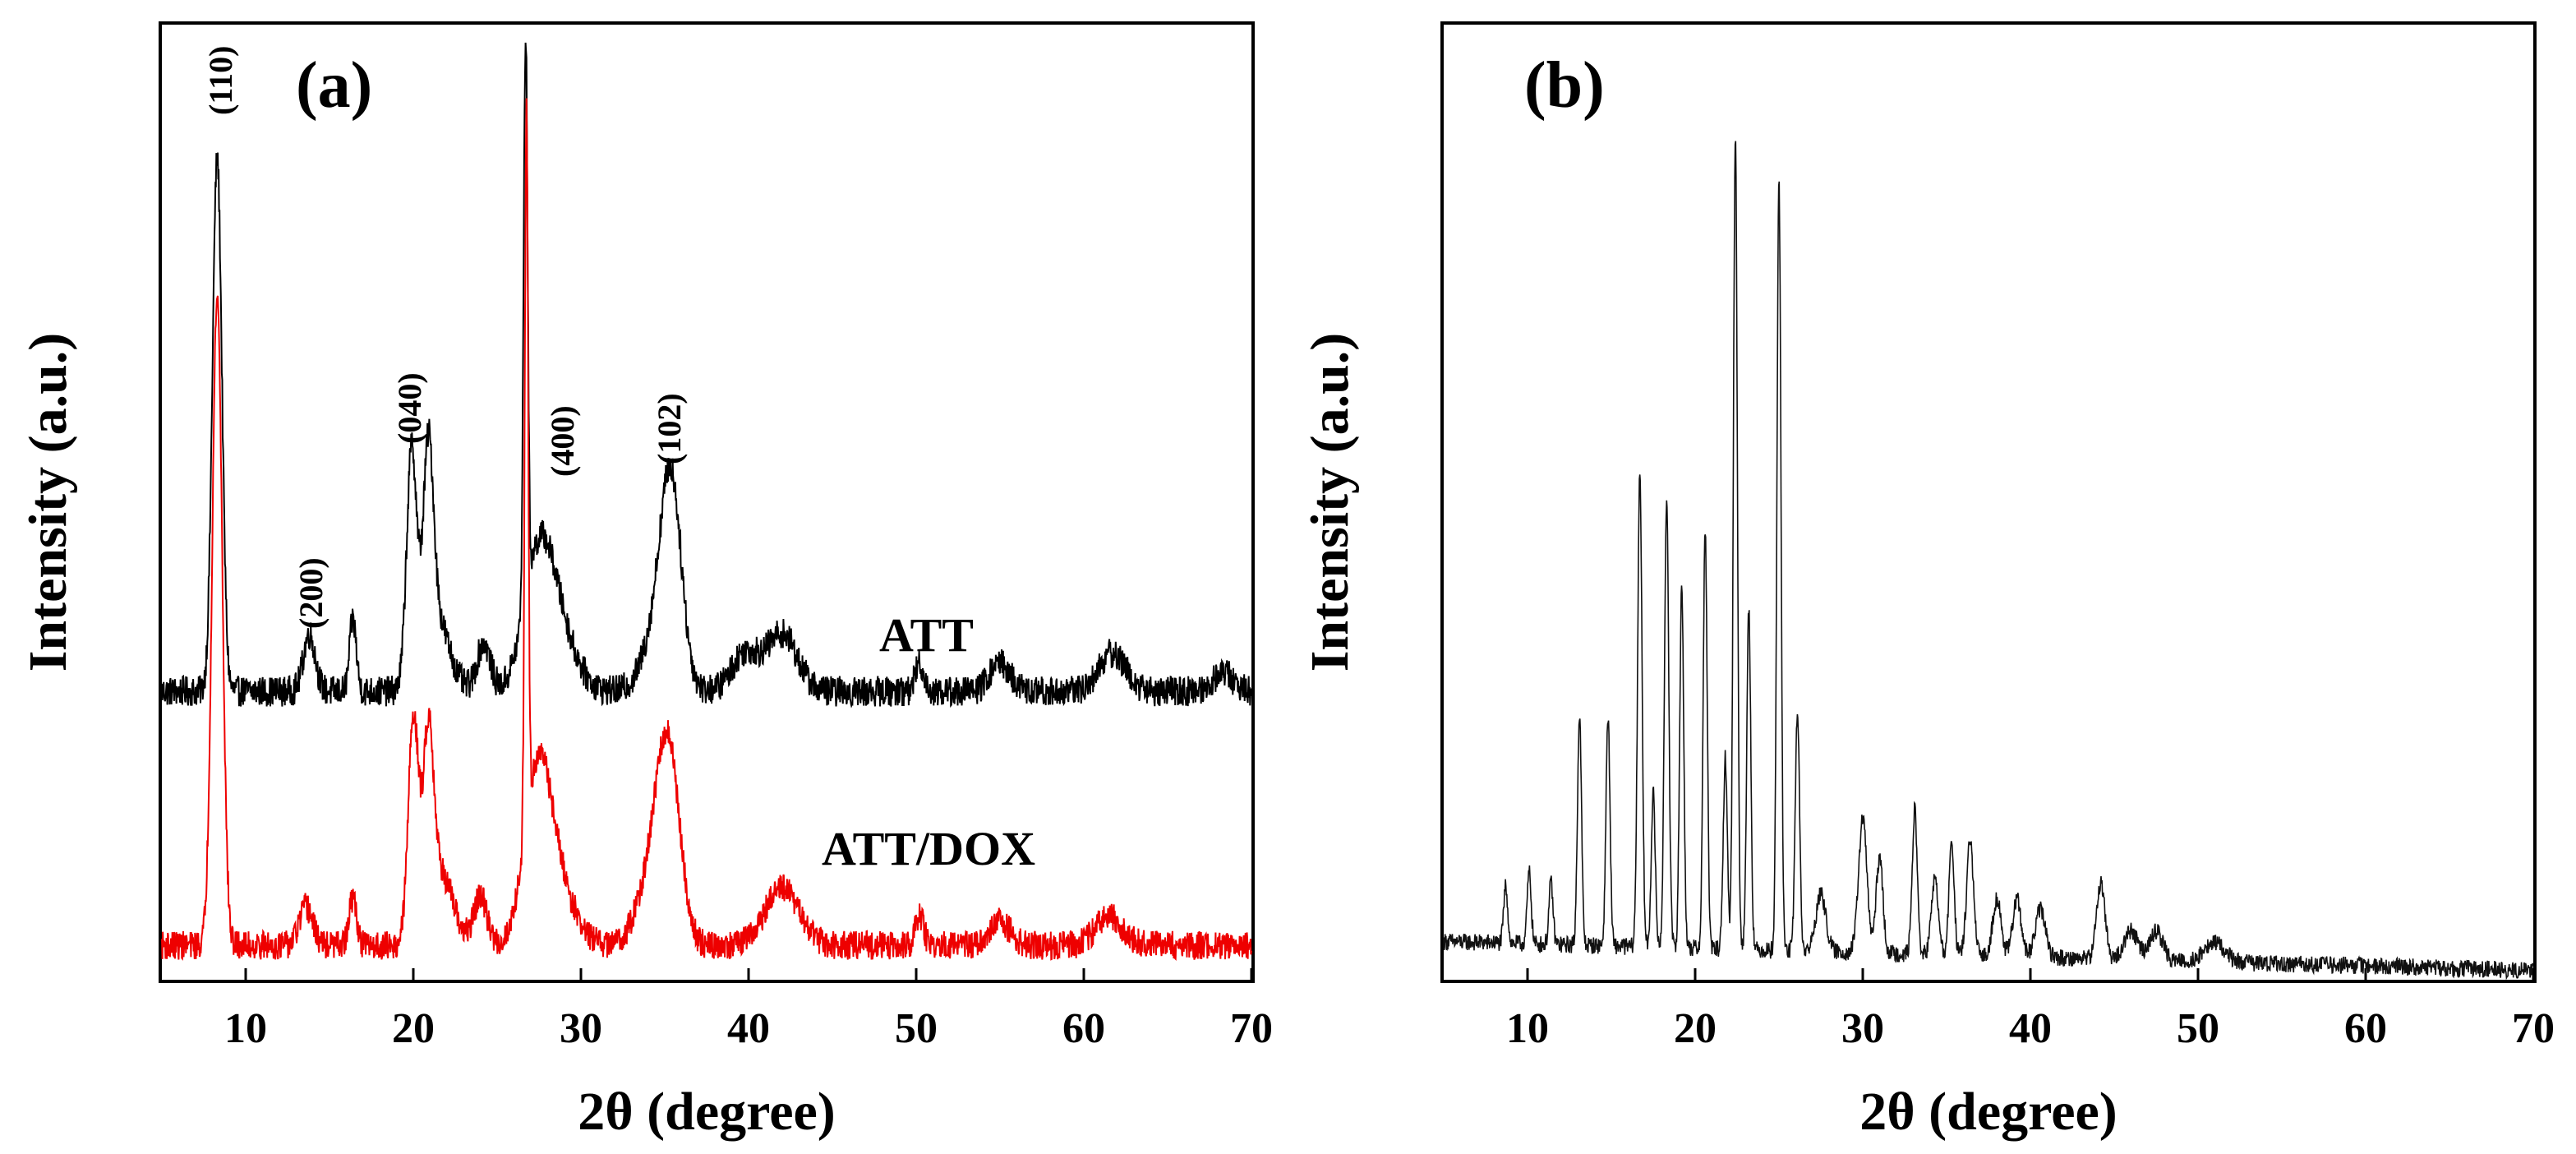  Describe the element at coordinates (1564, 85) in the screenshot. I see `panel-b-label: (b)` at that location.